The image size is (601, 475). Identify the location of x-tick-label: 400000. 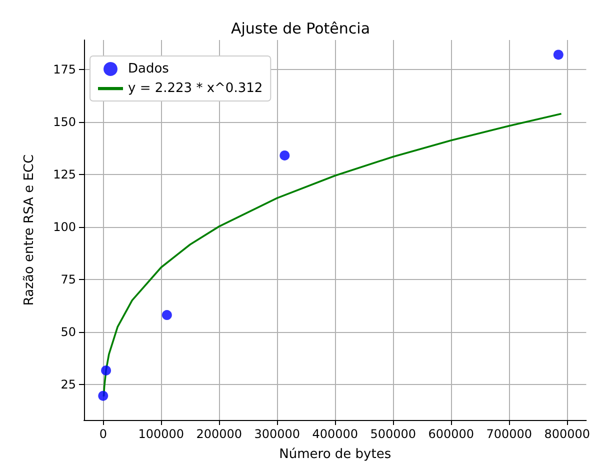
(335, 434).